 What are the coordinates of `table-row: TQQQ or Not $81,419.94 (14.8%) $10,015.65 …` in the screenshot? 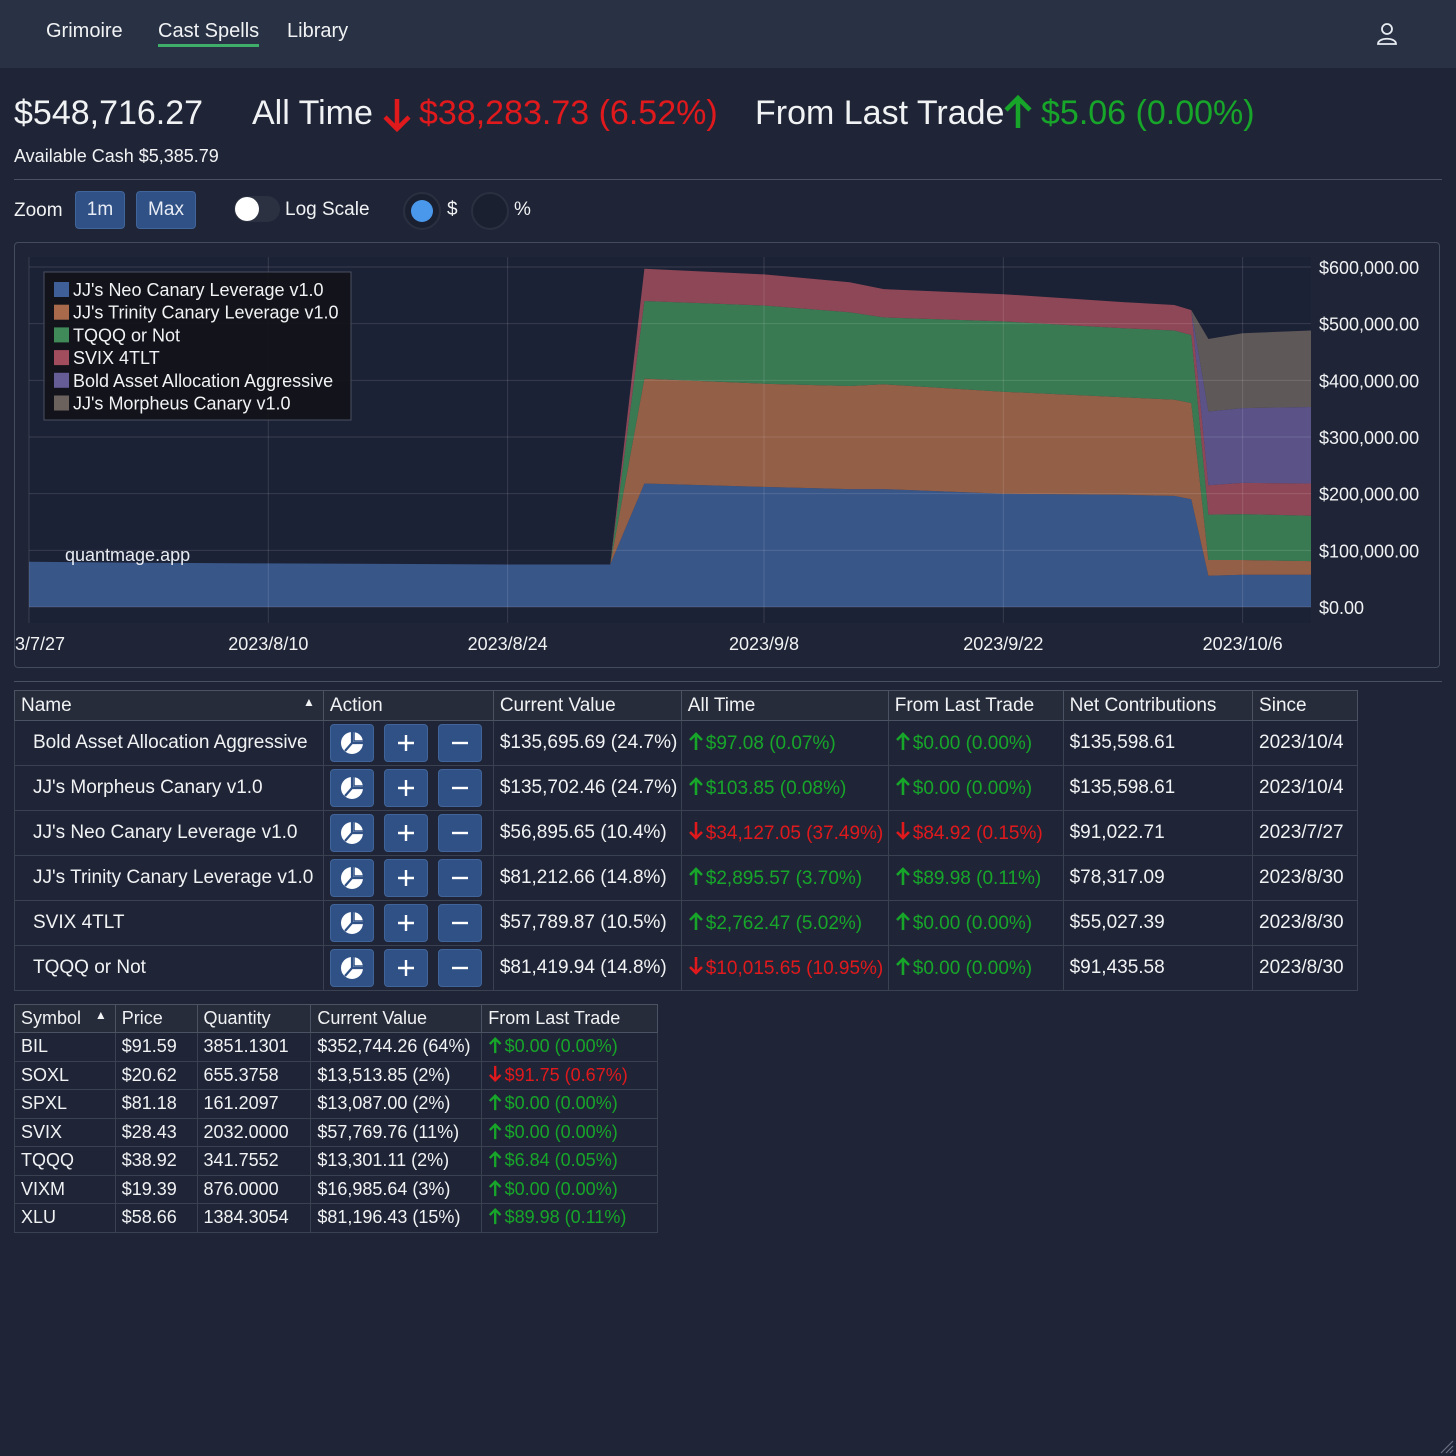 It's located at (686, 968).